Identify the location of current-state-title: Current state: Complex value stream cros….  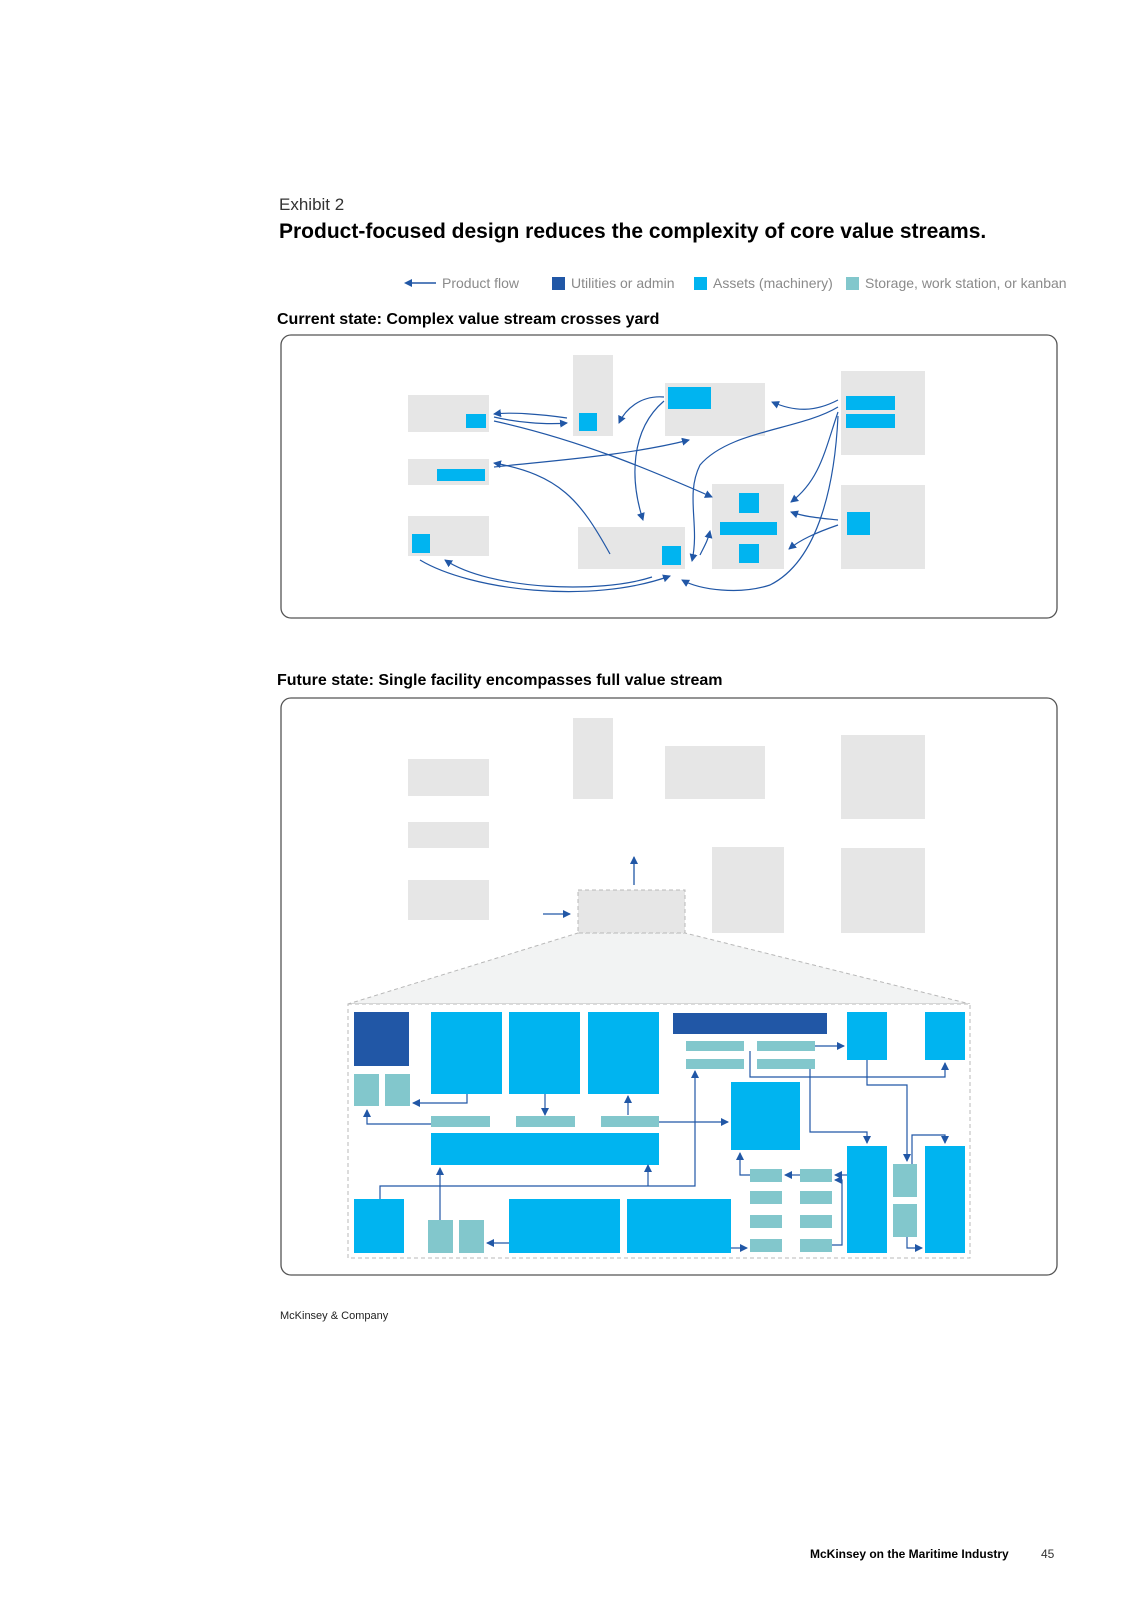
(468, 319).